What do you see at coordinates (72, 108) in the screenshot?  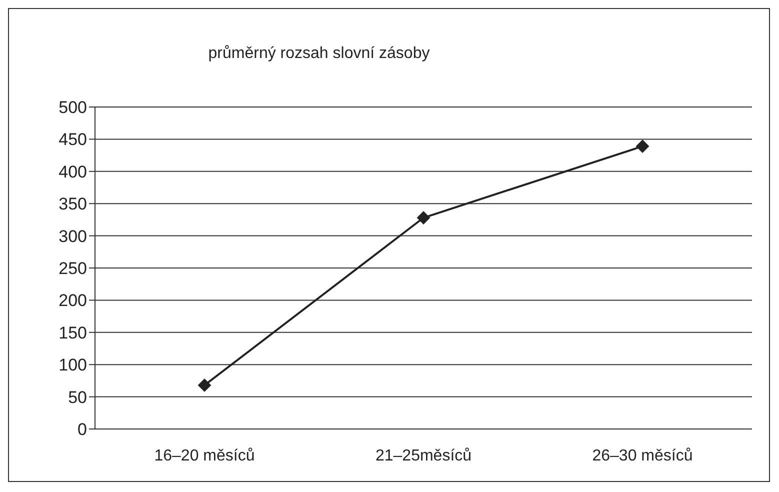 I see `y-tick-label: 500` at bounding box center [72, 108].